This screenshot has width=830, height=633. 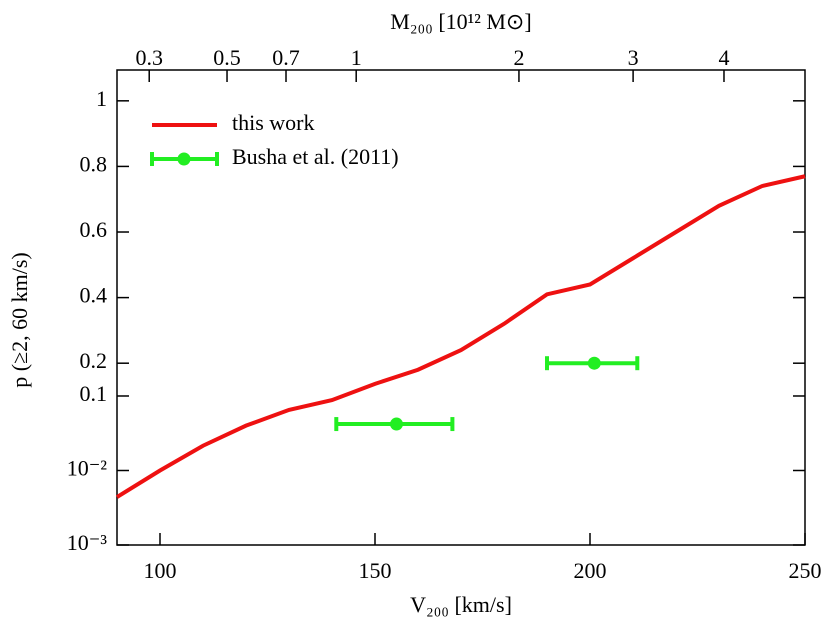 What do you see at coordinates (94, 360) in the screenshot?
I see `y-tick-label: 0.2` at bounding box center [94, 360].